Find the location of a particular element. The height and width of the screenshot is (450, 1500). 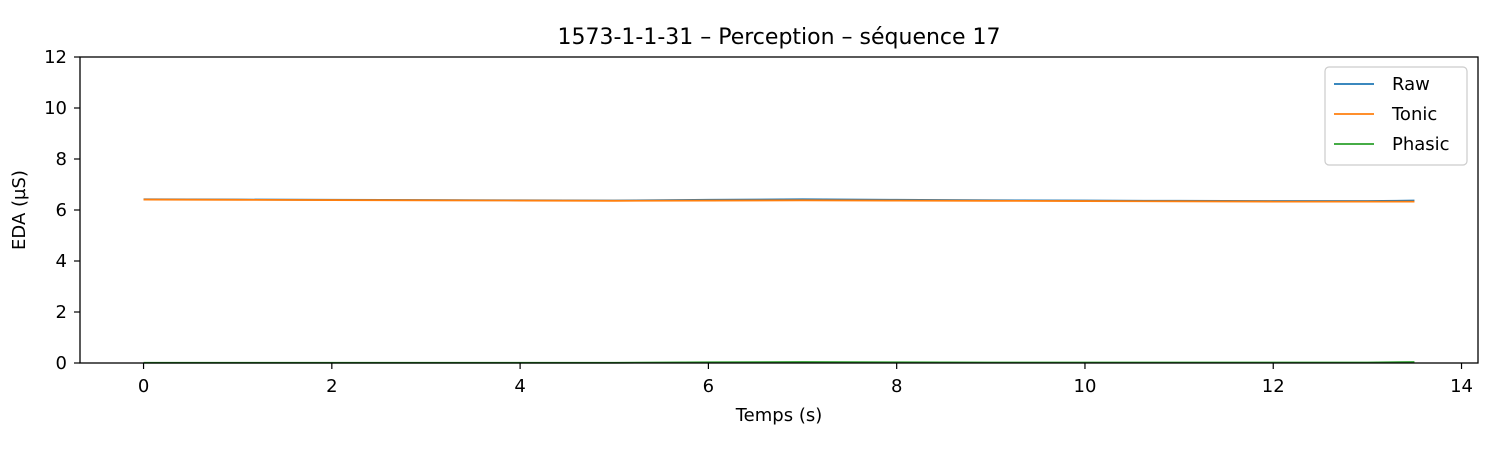

y-tick-label: 12 is located at coordinates (55, 57).